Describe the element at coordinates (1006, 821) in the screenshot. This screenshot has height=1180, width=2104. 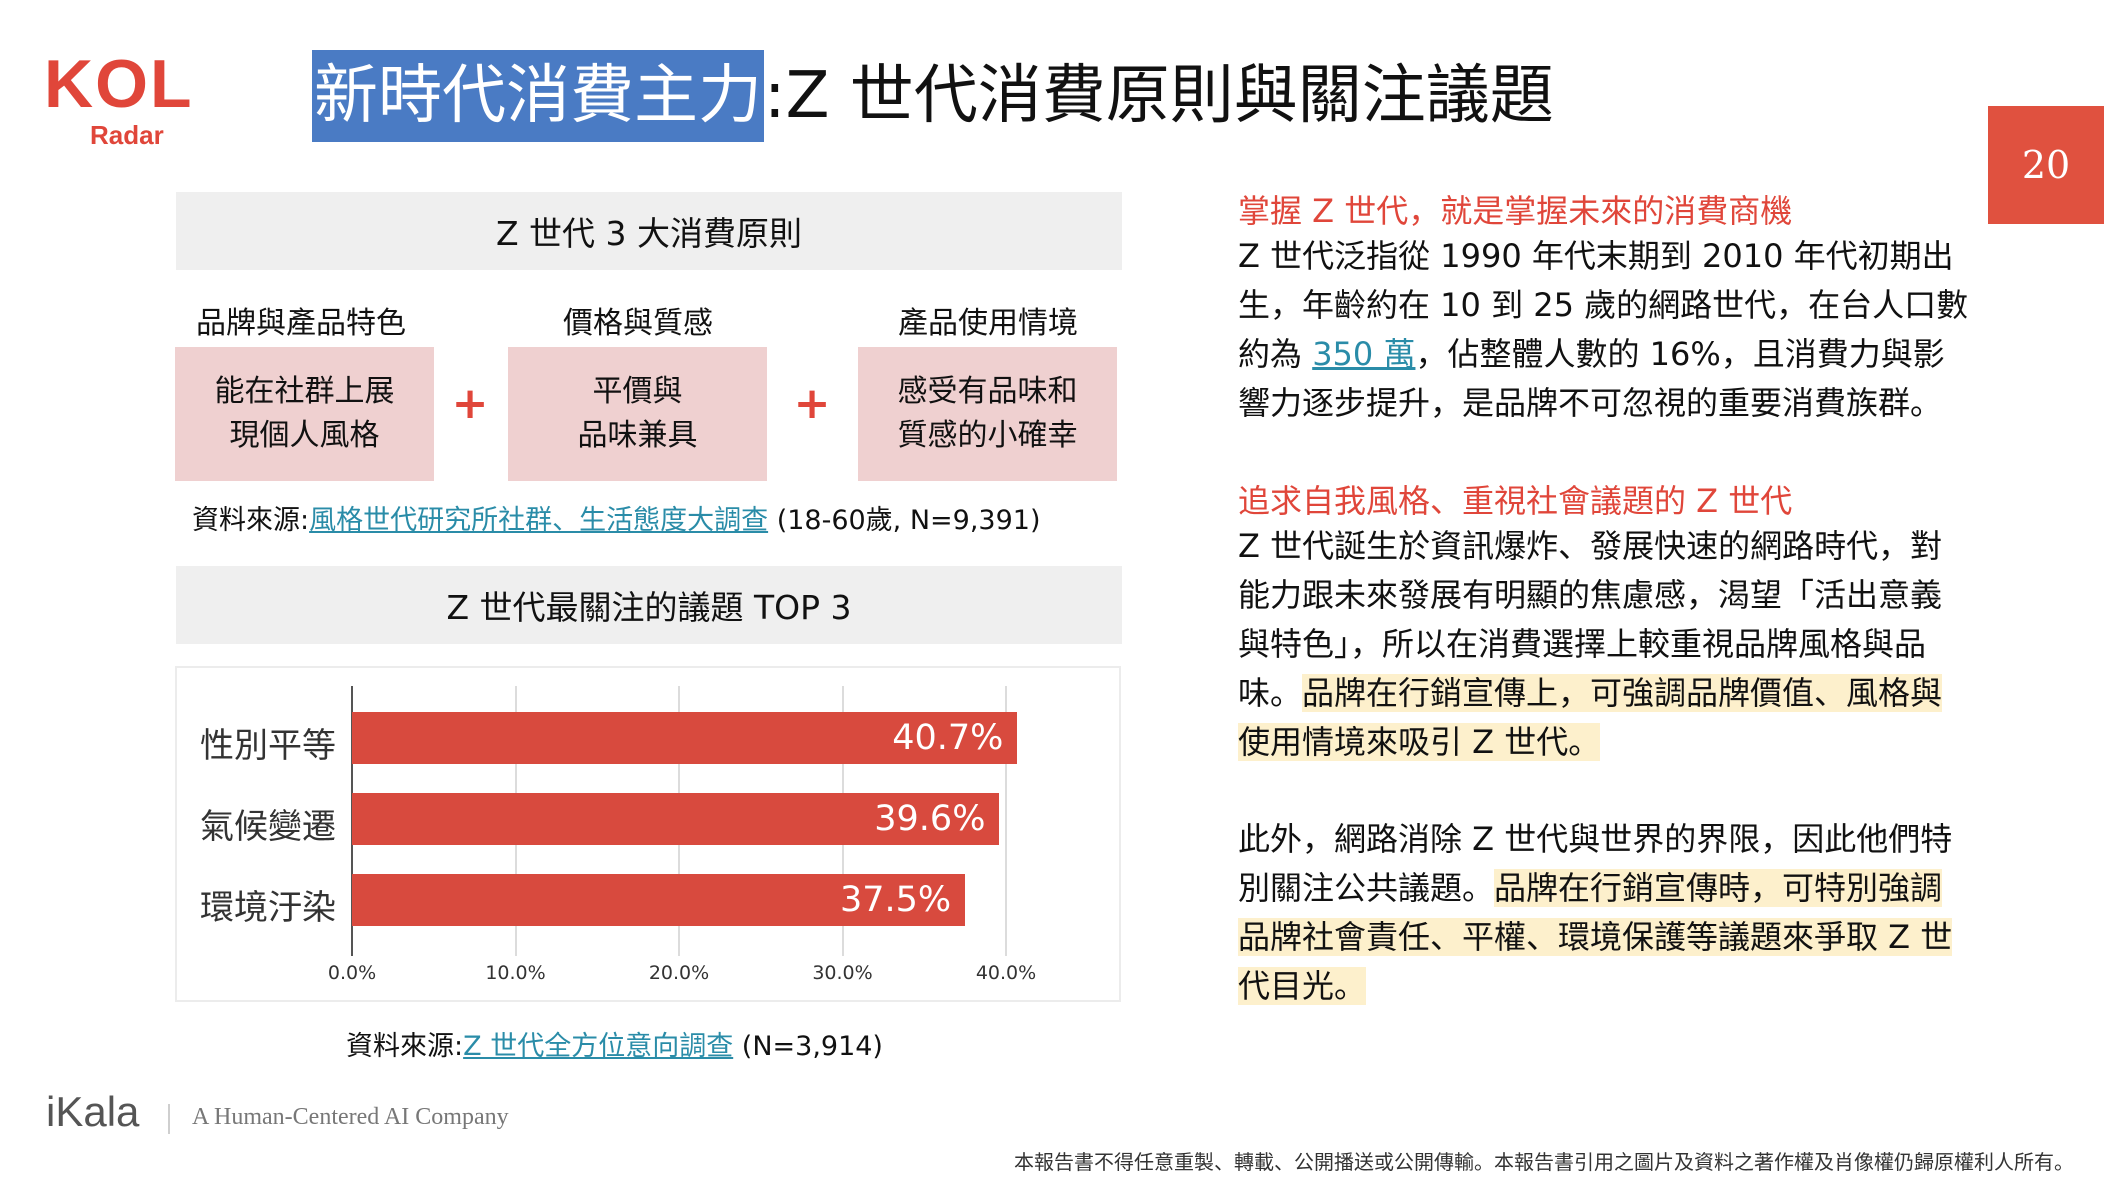
I see `chart-gridline` at that location.